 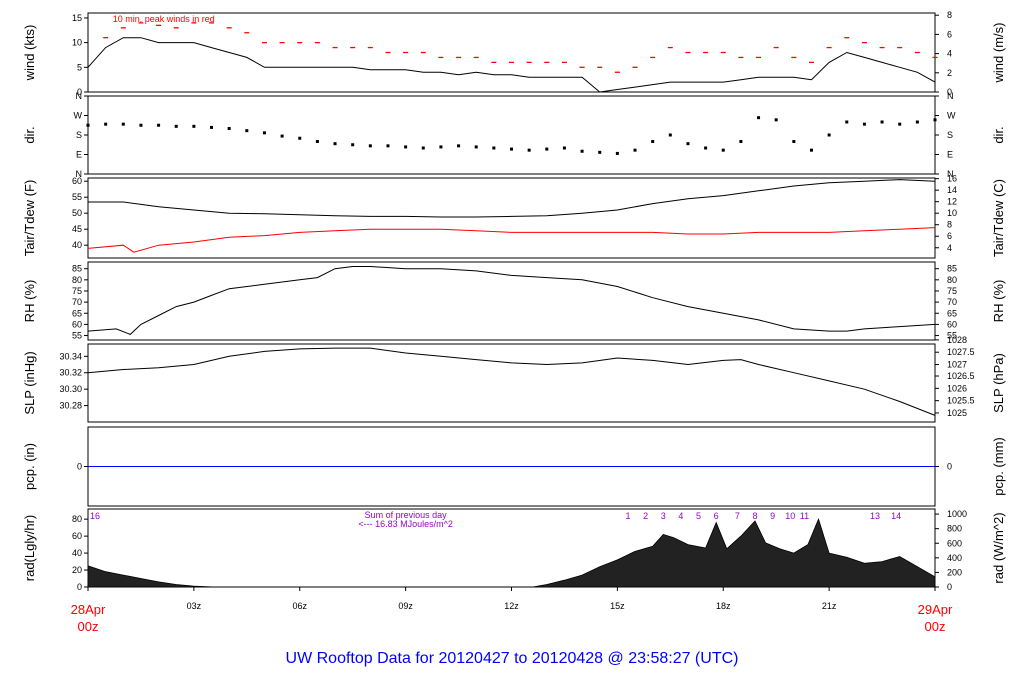 I want to click on pcp-ytick-label-right: 0, so click(x=949, y=467).